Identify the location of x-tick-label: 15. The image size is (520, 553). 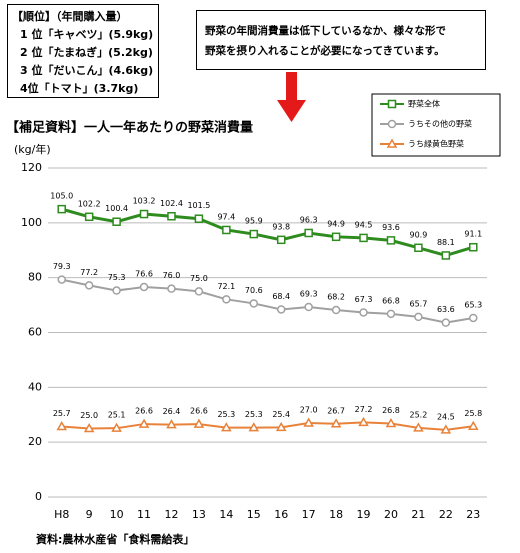
(254, 514).